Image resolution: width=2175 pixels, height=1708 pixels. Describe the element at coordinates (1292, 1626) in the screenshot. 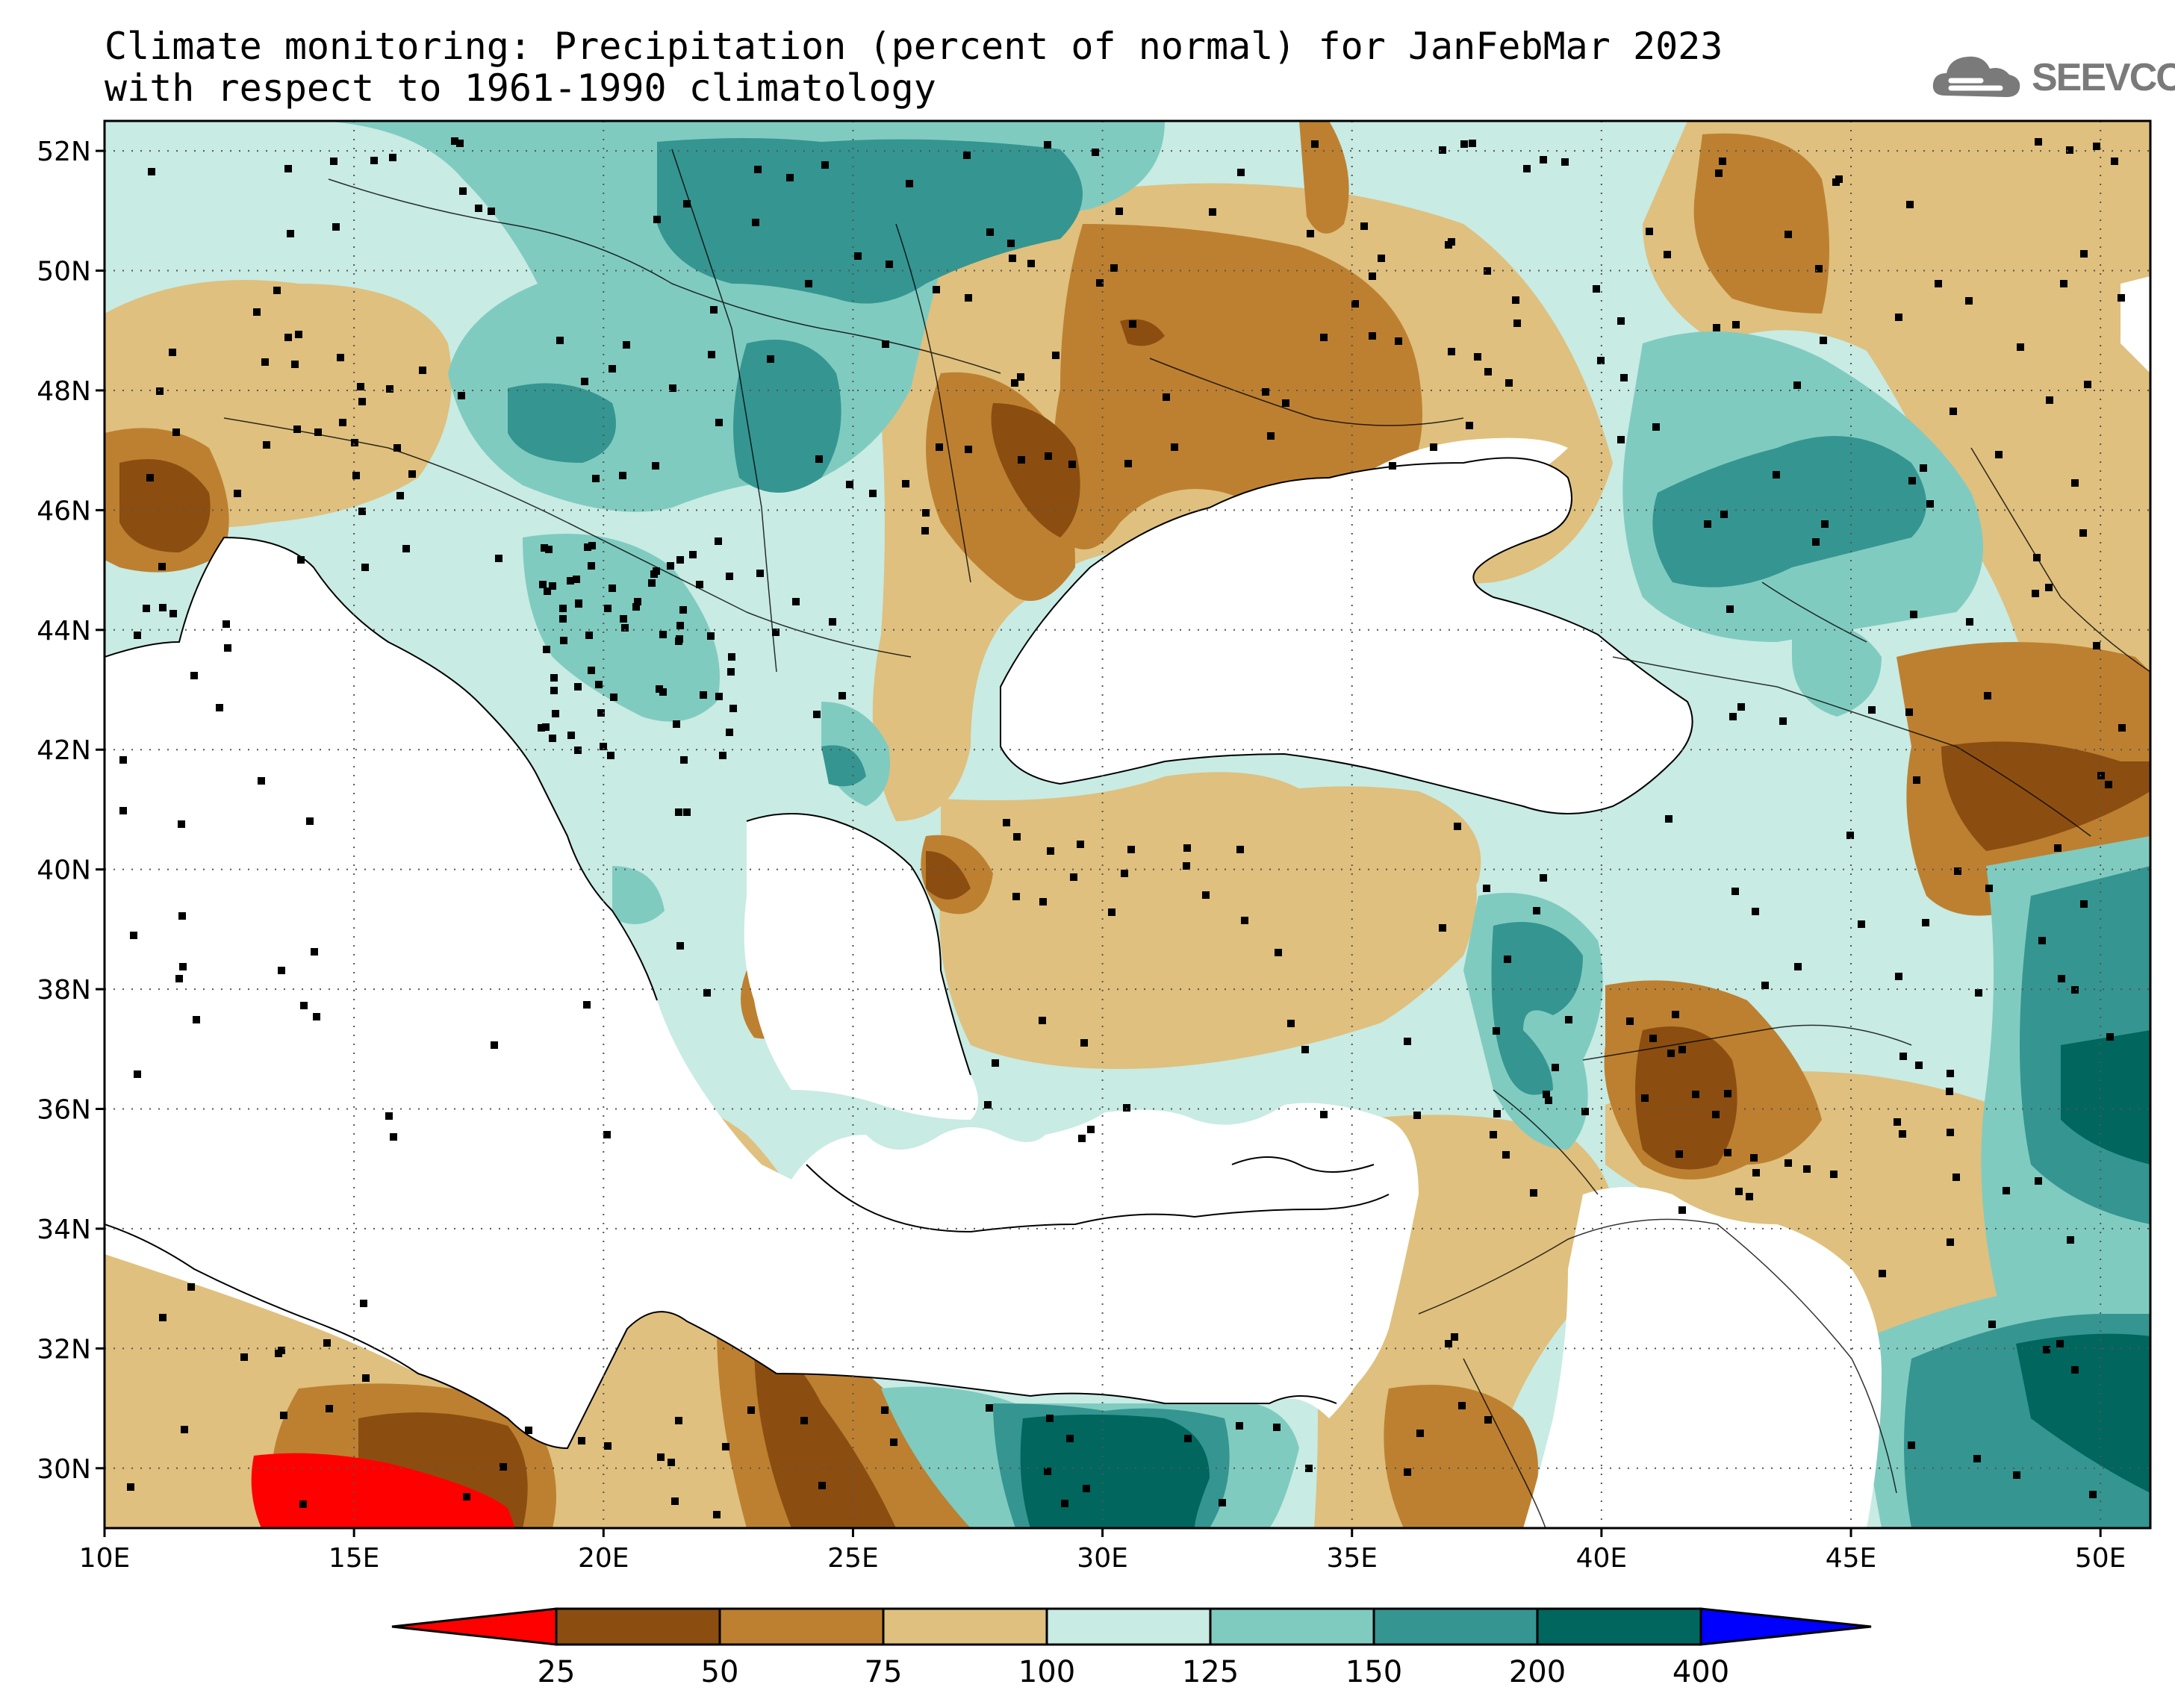

I see `colorbar-segment` at that location.